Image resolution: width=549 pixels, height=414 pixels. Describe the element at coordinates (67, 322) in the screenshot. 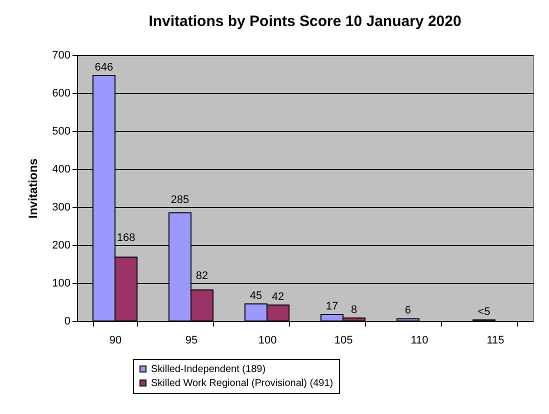

I see `y-tick-label: 0` at that location.